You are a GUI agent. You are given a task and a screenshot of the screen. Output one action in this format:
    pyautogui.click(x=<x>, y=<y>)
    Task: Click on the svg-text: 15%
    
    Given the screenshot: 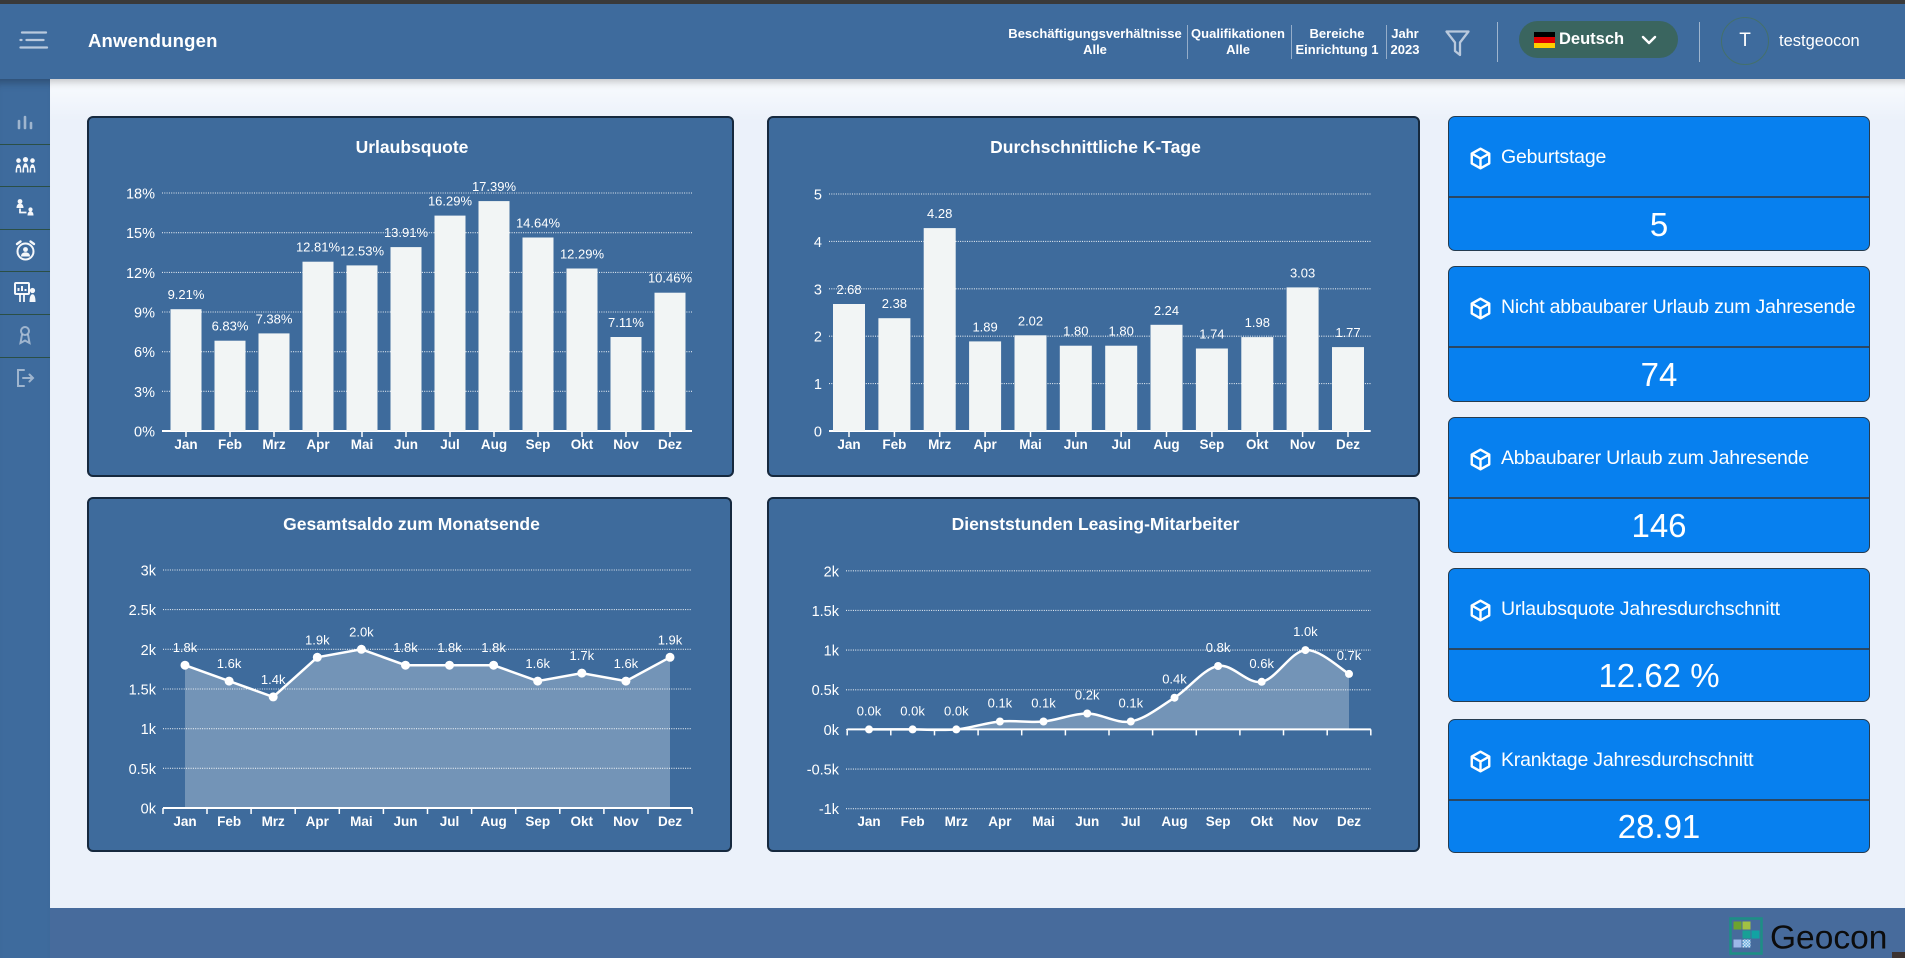 What is the action you would take?
    pyautogui.click(x=140, y=234)
    